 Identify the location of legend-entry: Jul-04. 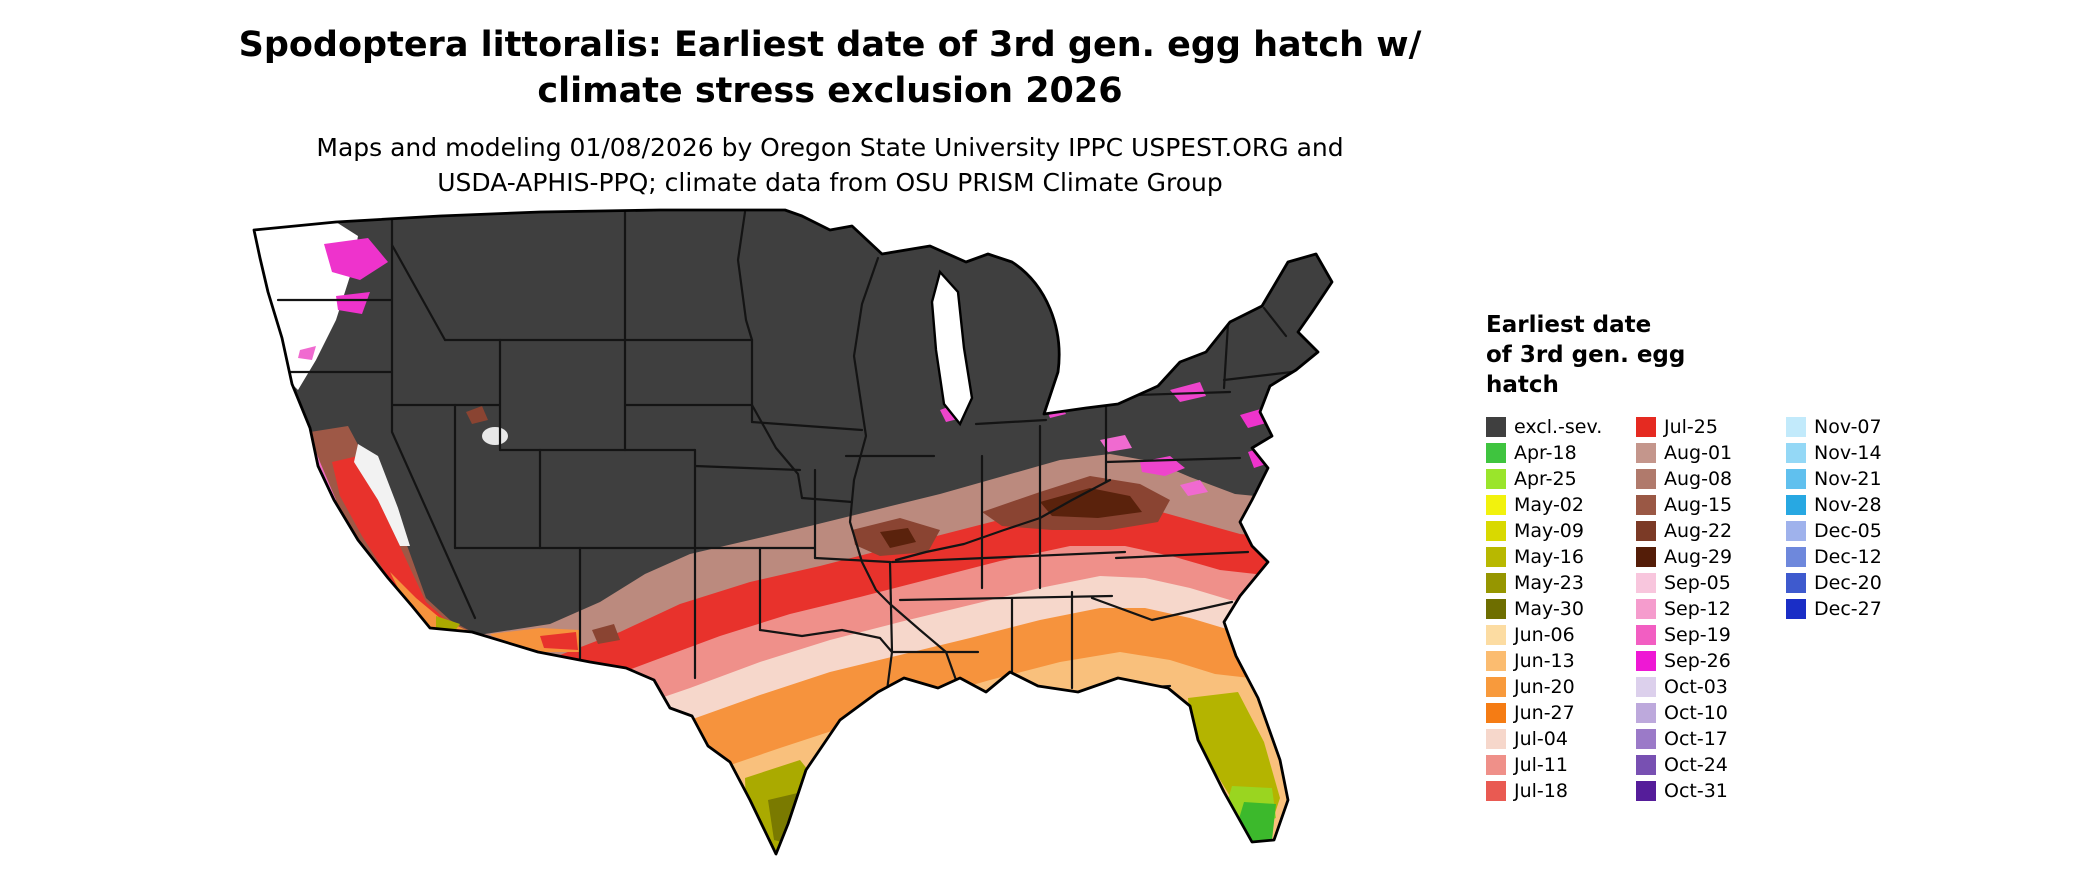
(1561, 739).